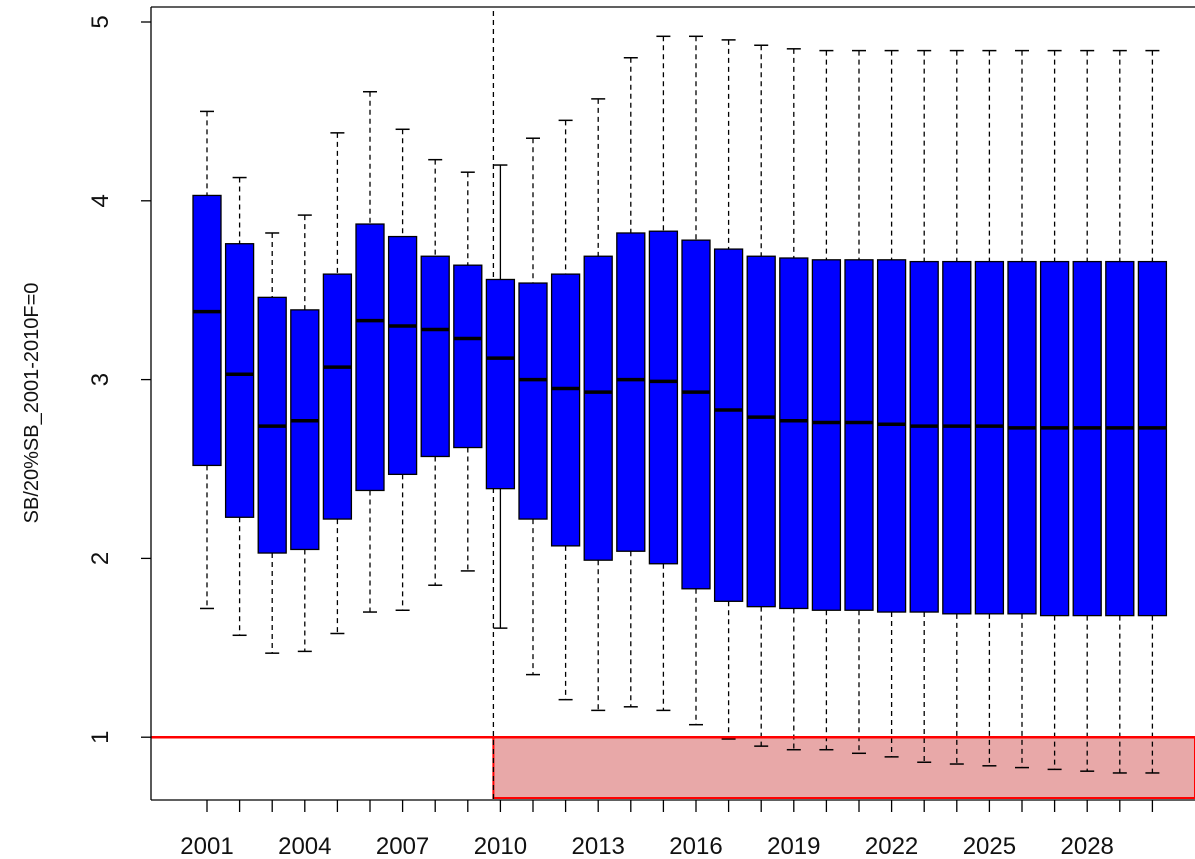 Image resolution: width=1195 pixels, height=859 pixels. I want to click on shaded-region-layer, so click(843, 768).